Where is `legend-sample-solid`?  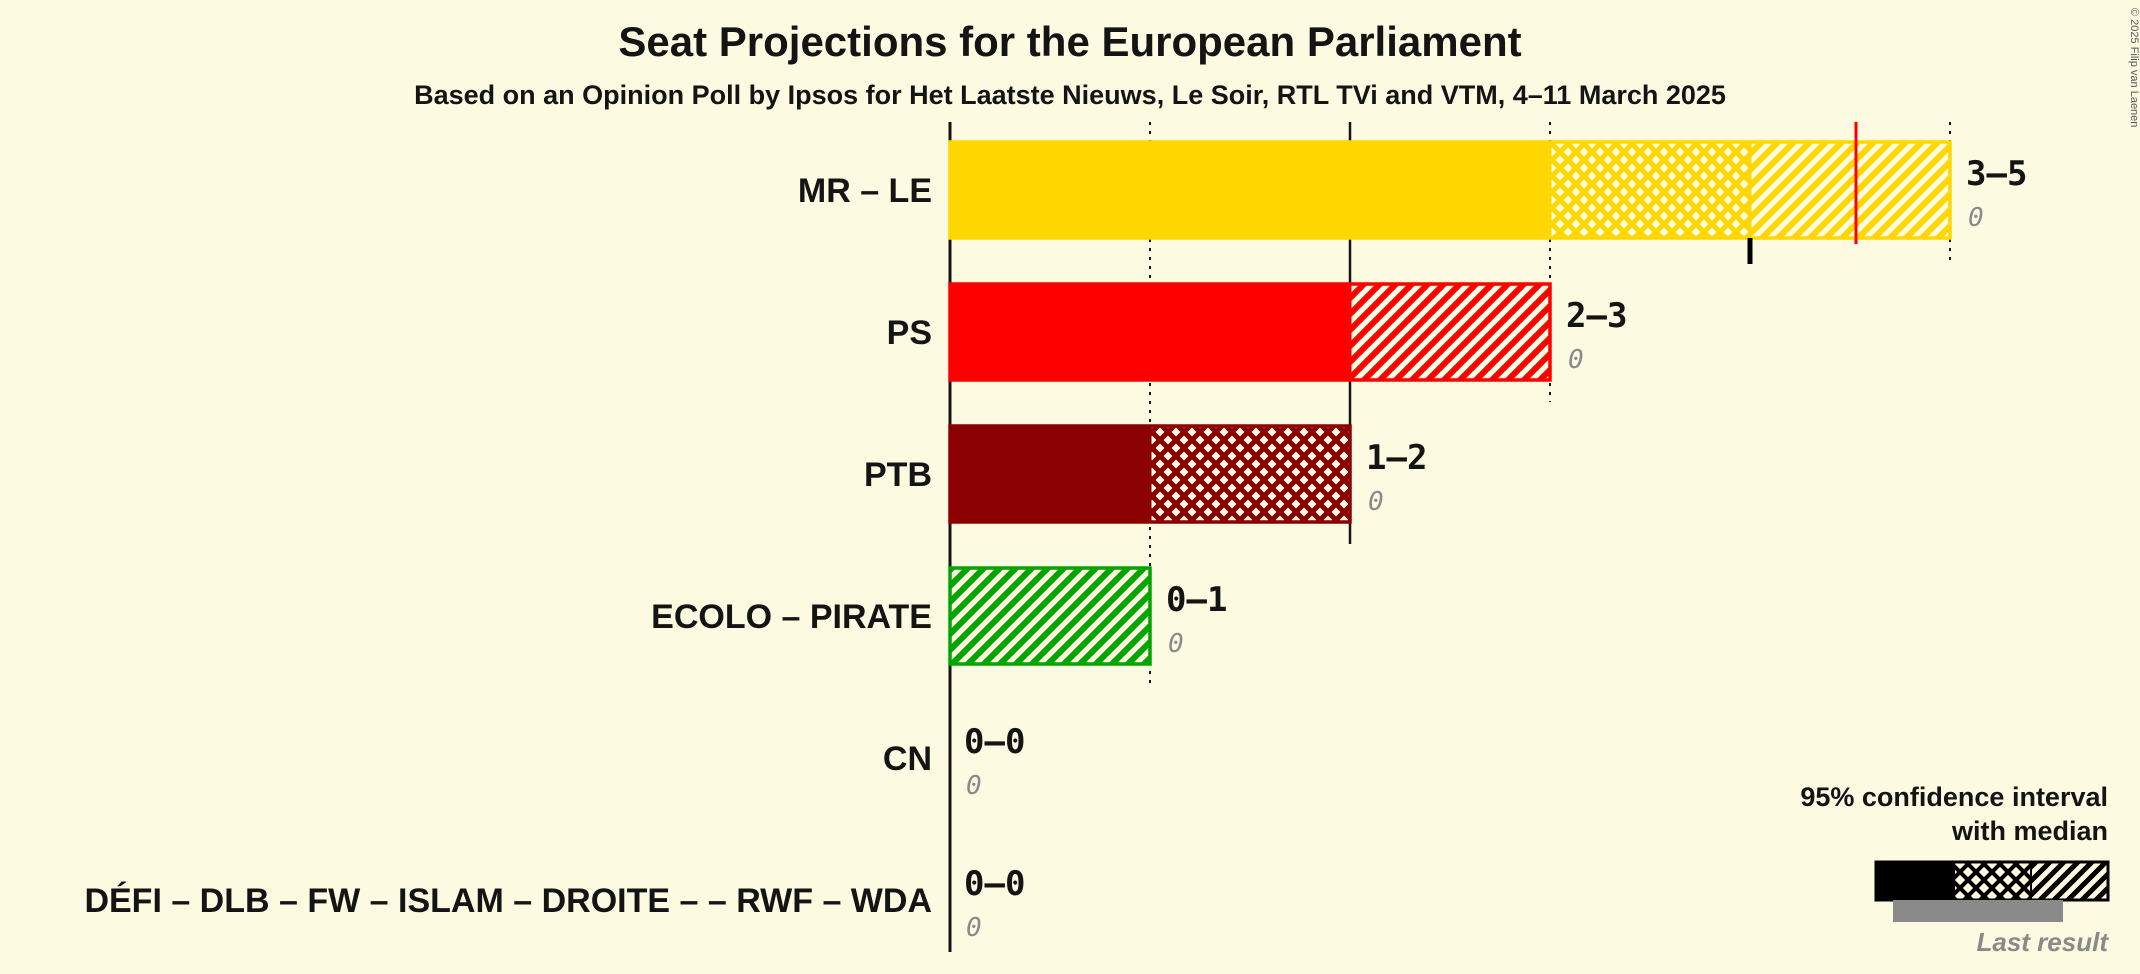 legend-sample-solid is located at coordinates (1915, 881).